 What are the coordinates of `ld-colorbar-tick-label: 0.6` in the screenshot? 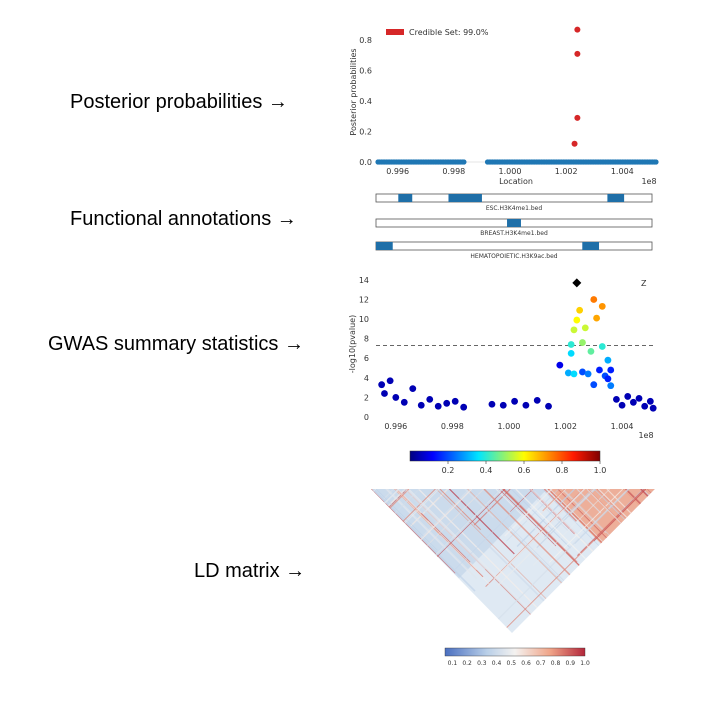 It's located at (524, 470).